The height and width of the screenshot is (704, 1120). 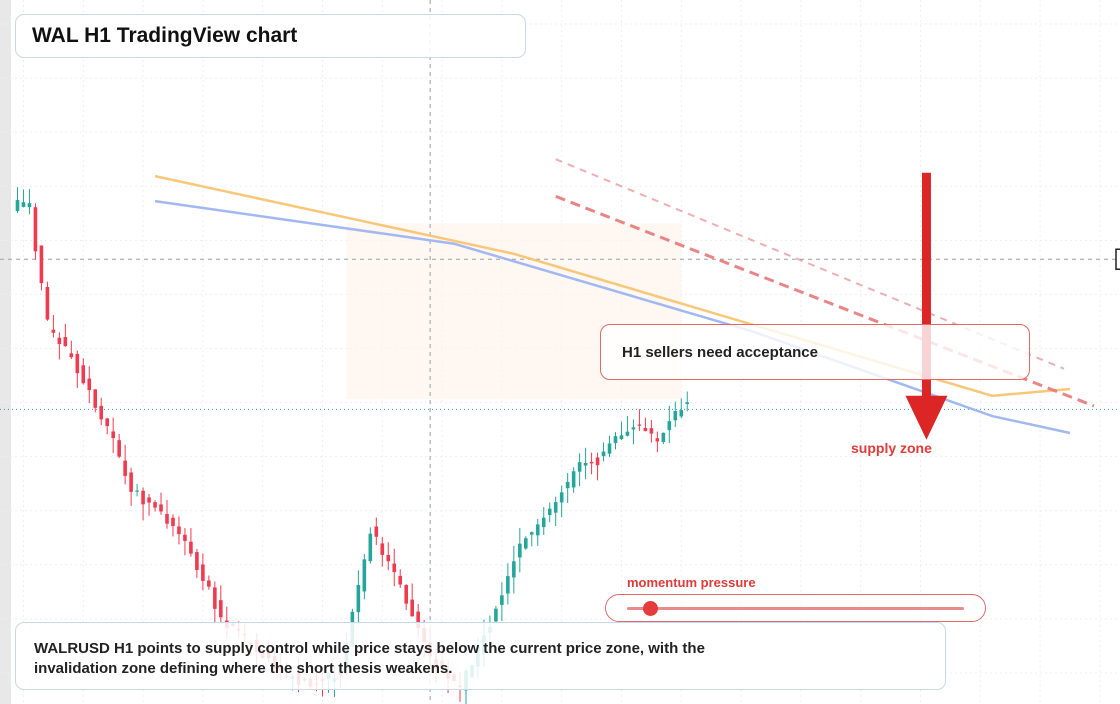 I want to click on momentum-meter, so click(x=795, y=608).